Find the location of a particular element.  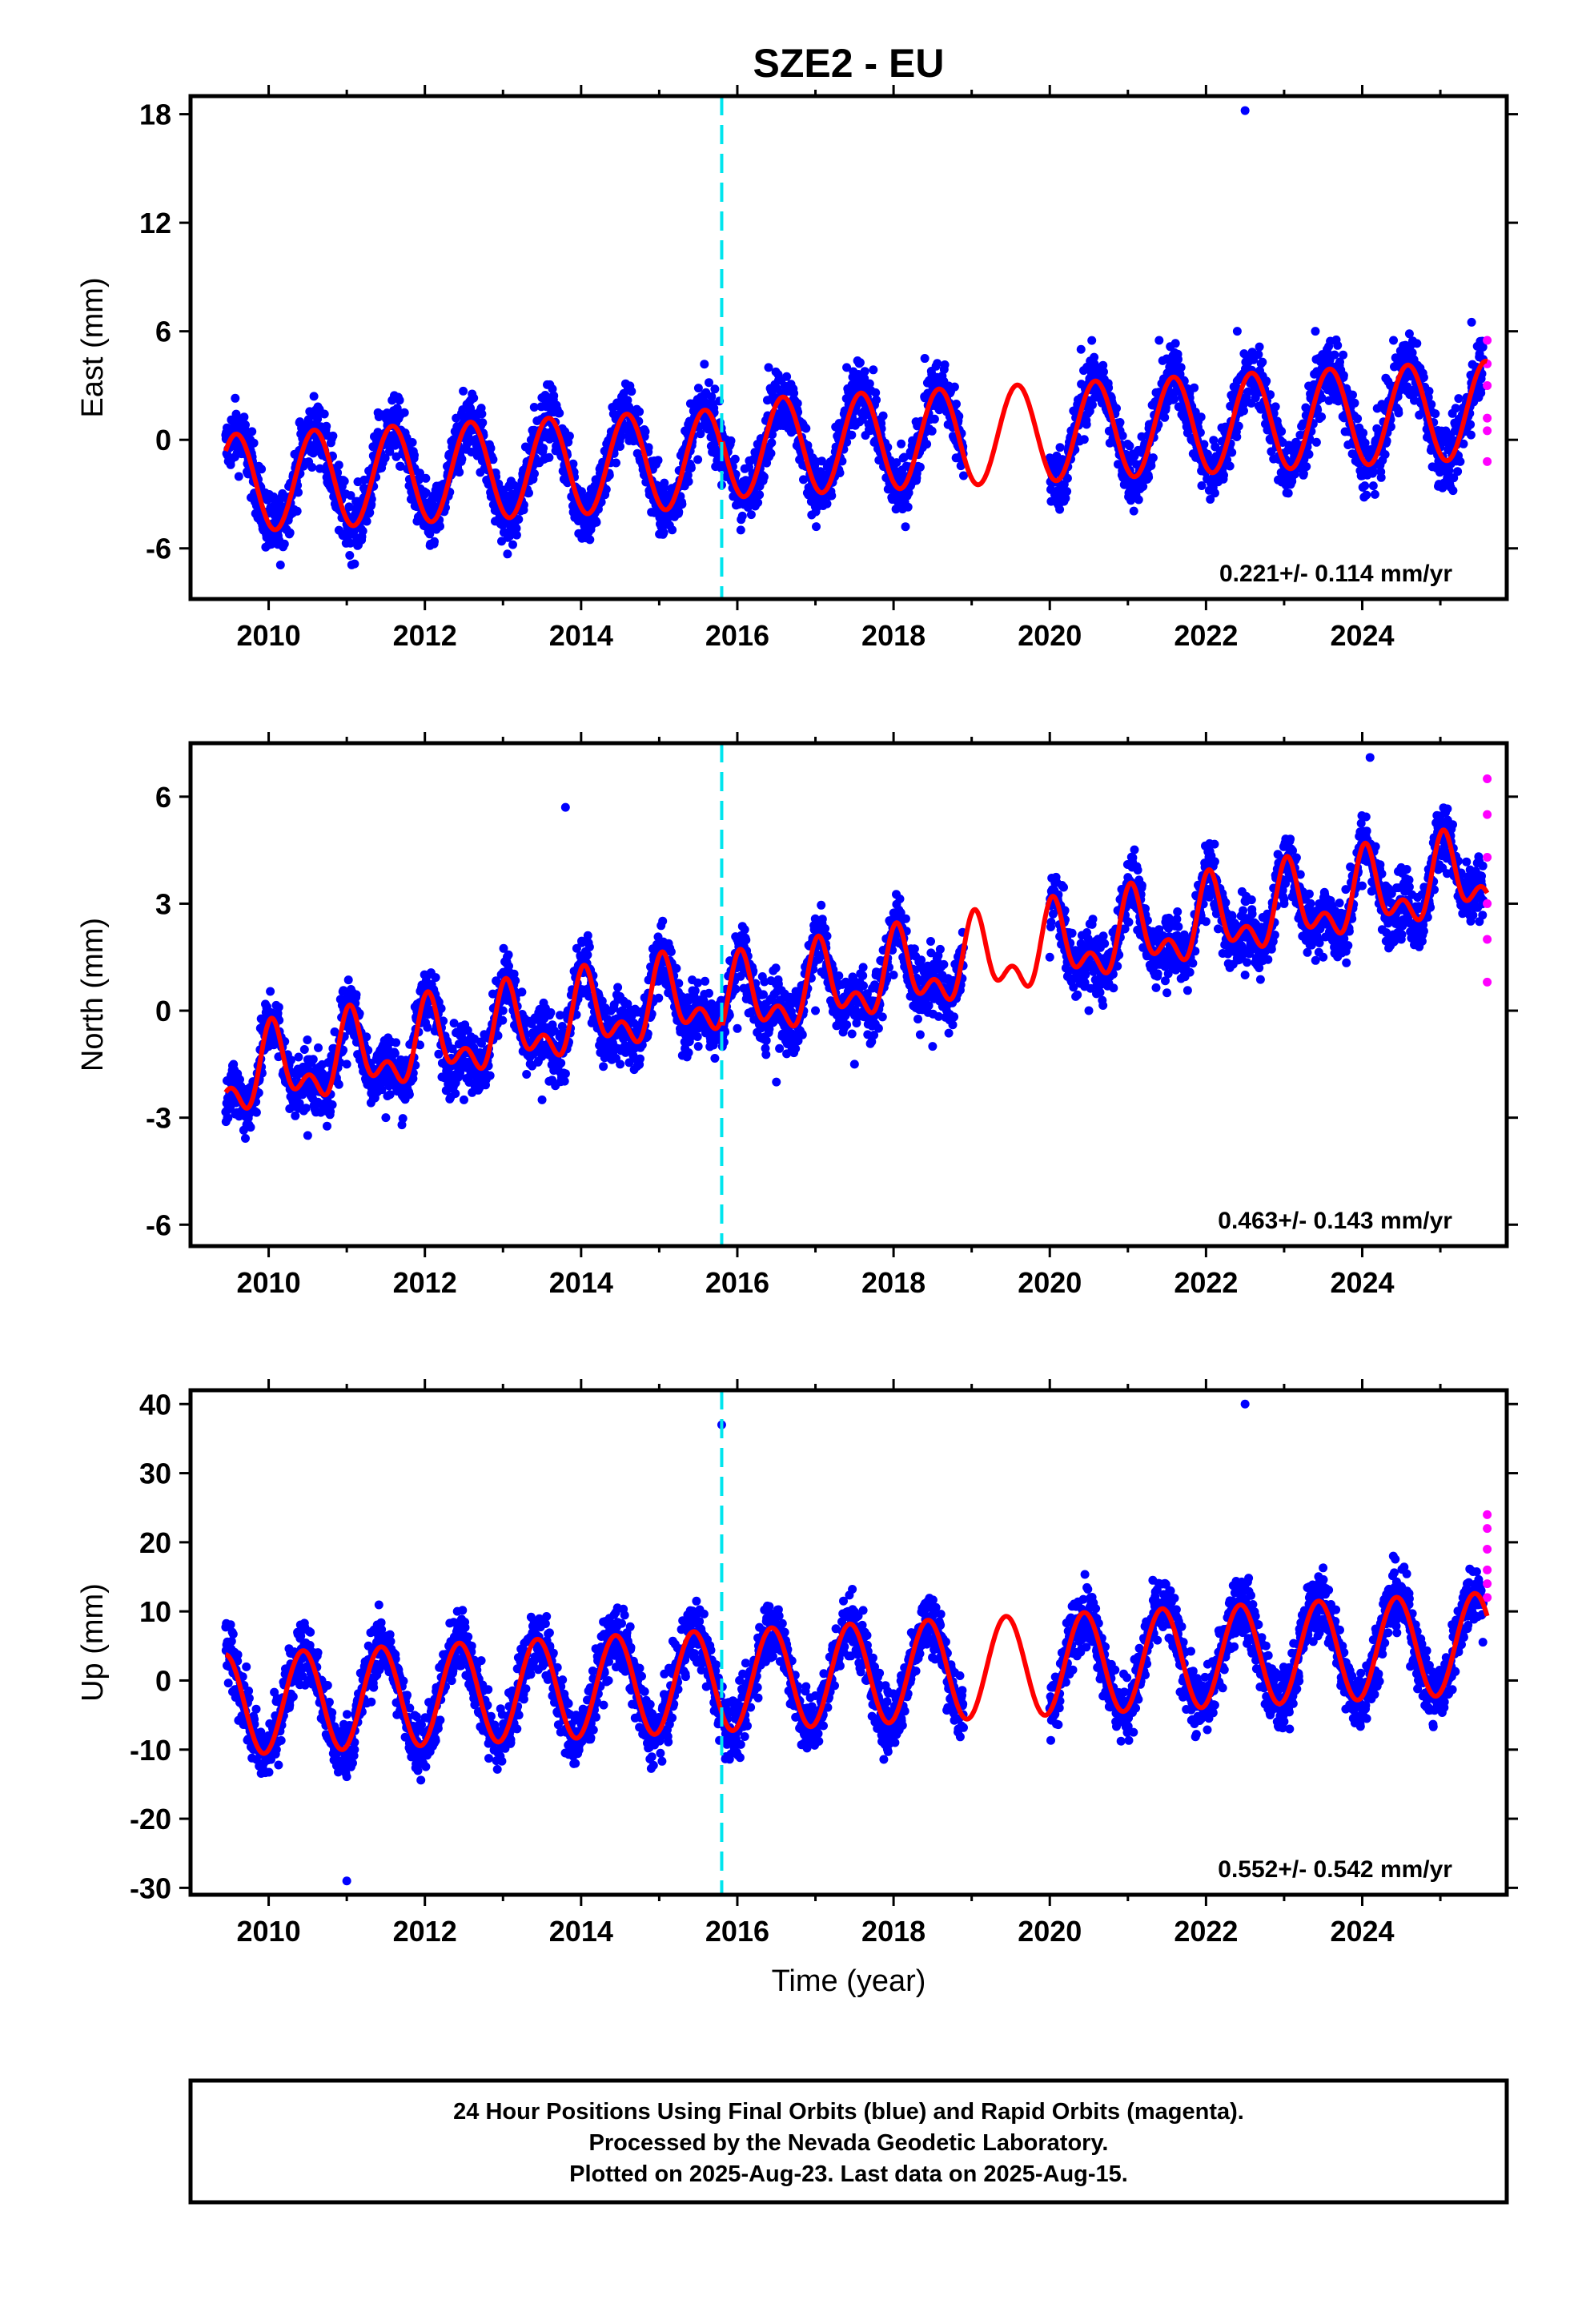

x-tick-label: 2018 is located at coordinates (894, 635).